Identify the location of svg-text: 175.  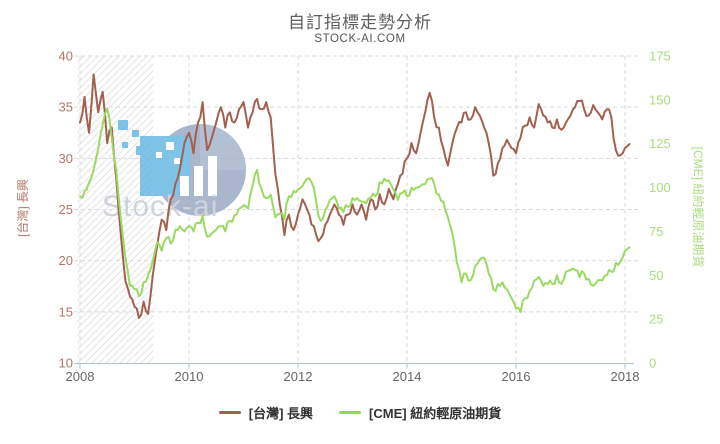
(660, 56).